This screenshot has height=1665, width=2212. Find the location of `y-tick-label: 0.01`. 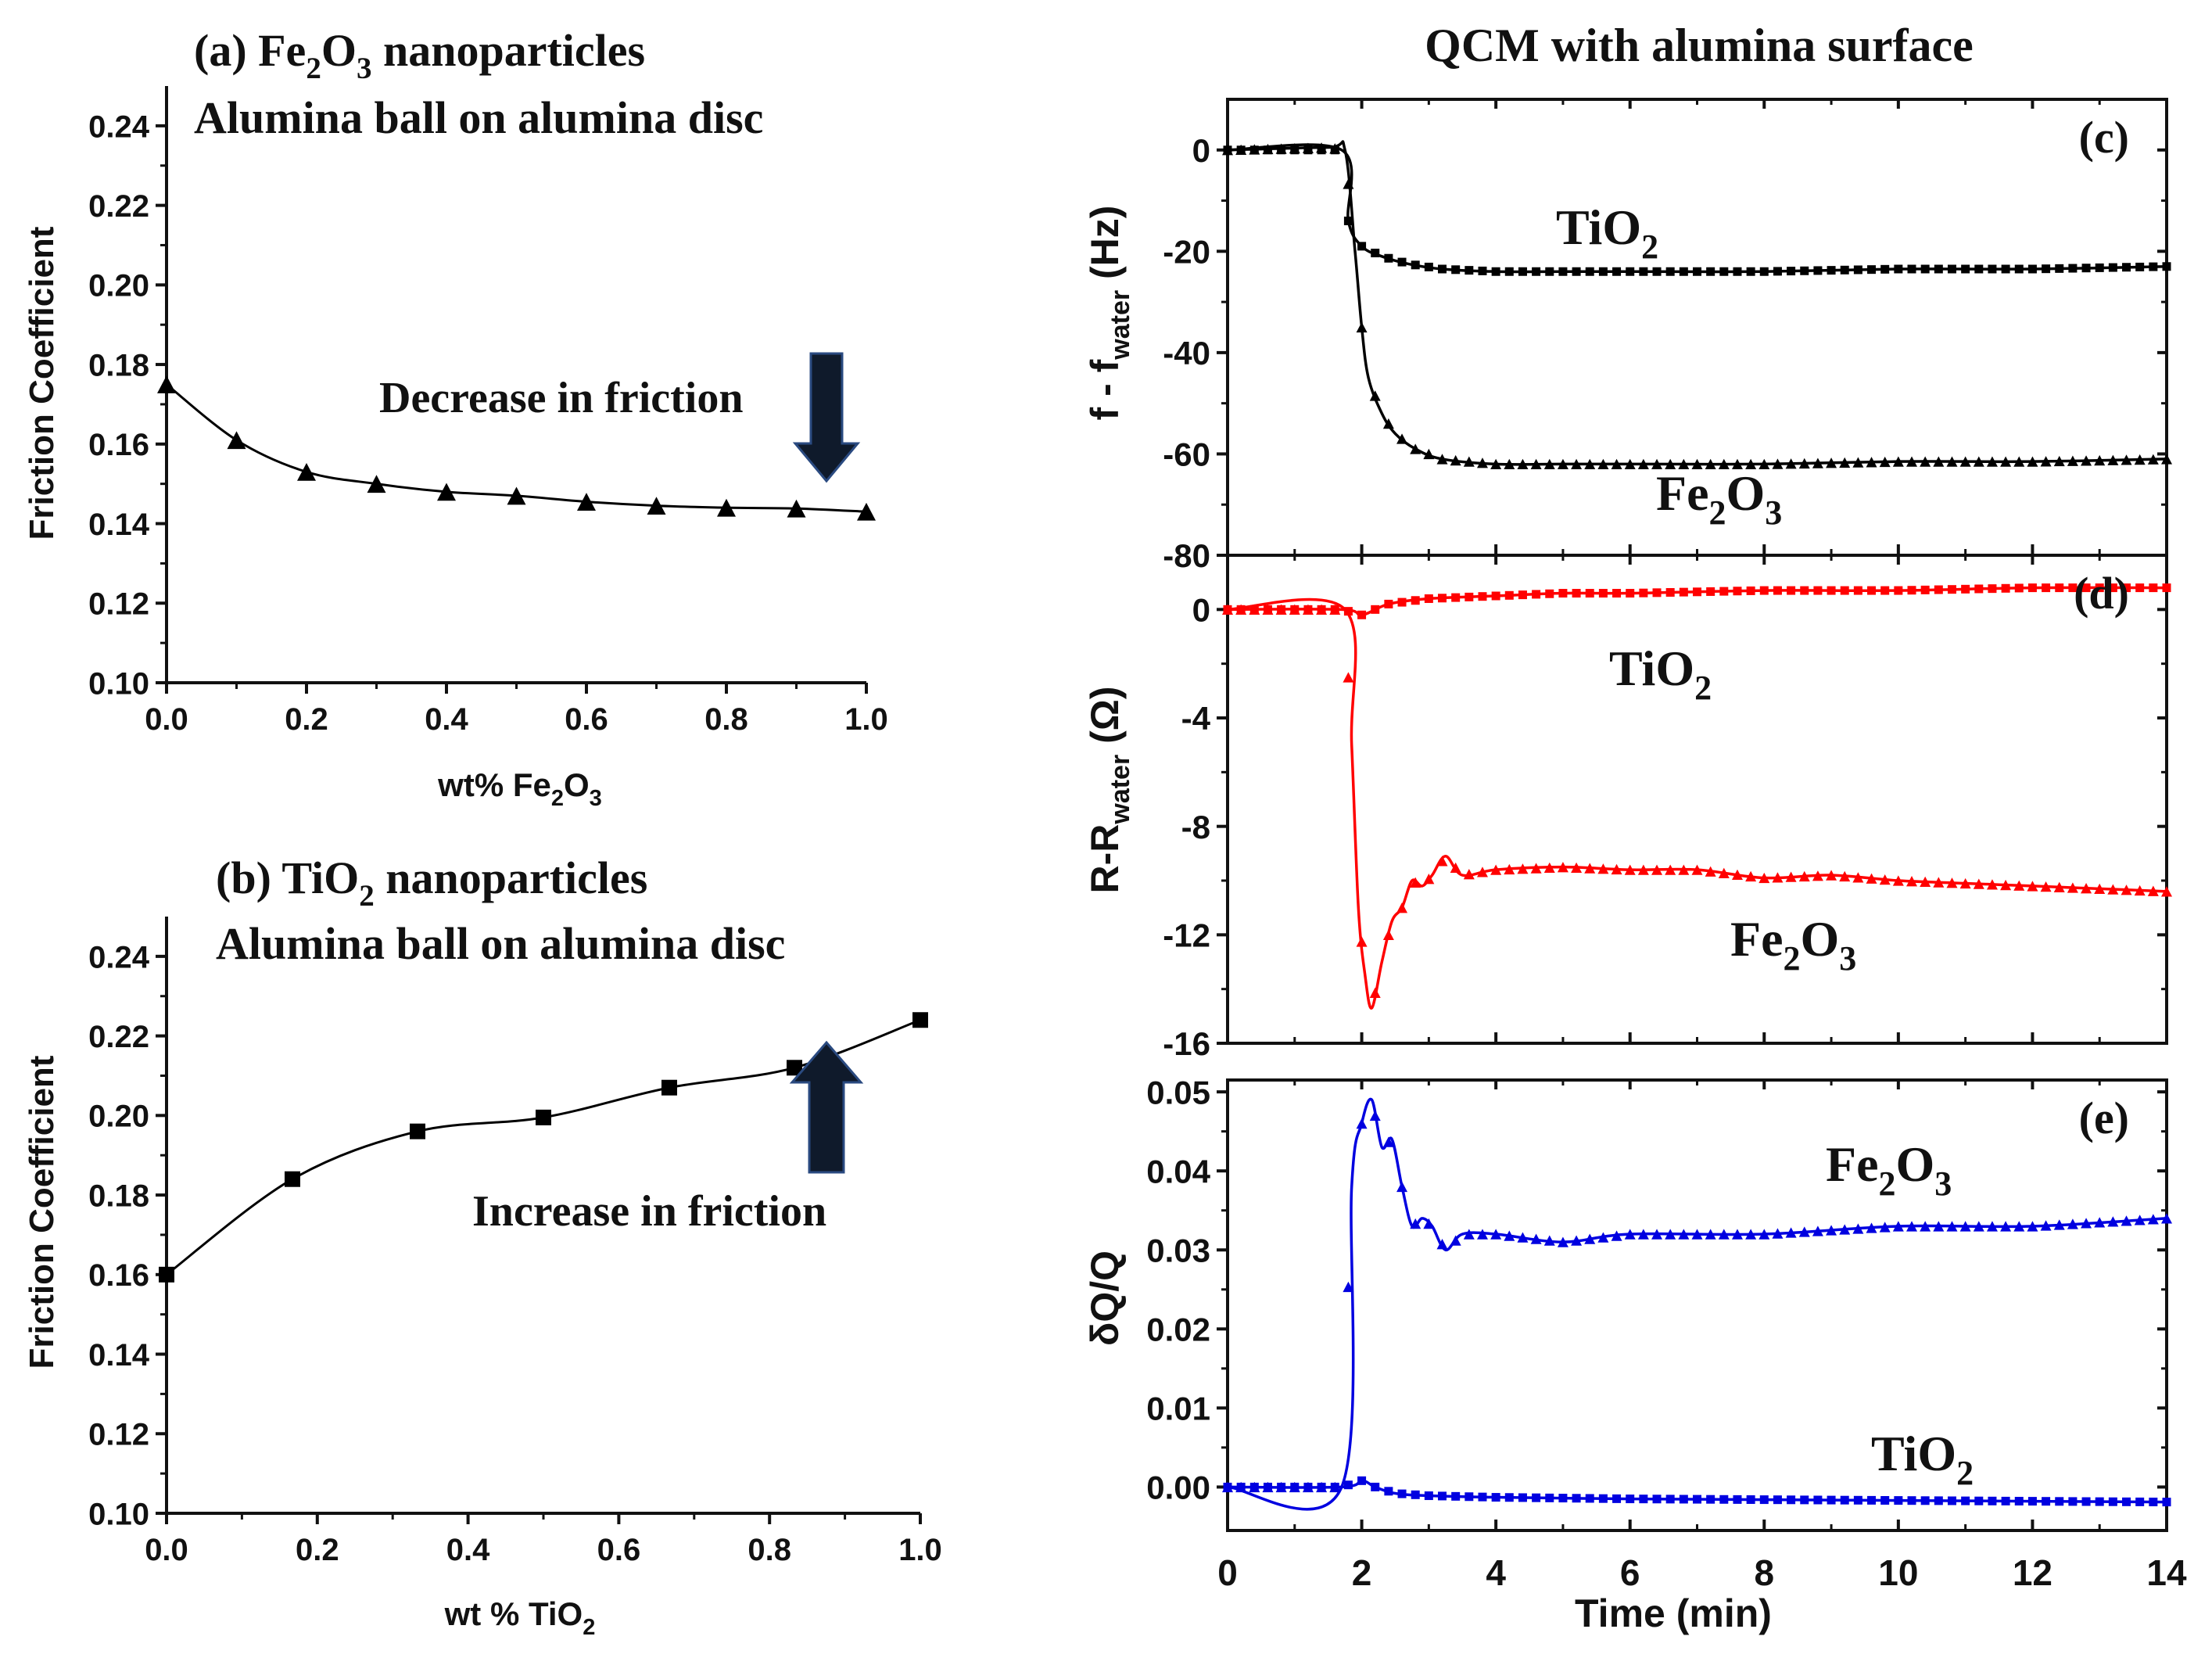

y-tick-label: 0.01 is located at coordinates (1178, 1408).